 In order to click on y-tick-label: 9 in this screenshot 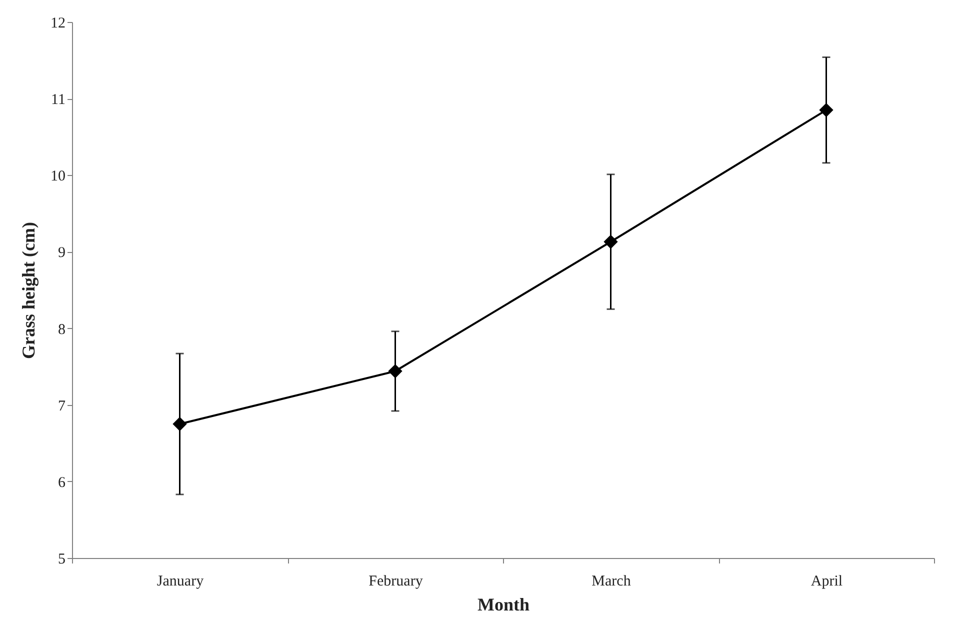, I will do `click(62, 253)`.